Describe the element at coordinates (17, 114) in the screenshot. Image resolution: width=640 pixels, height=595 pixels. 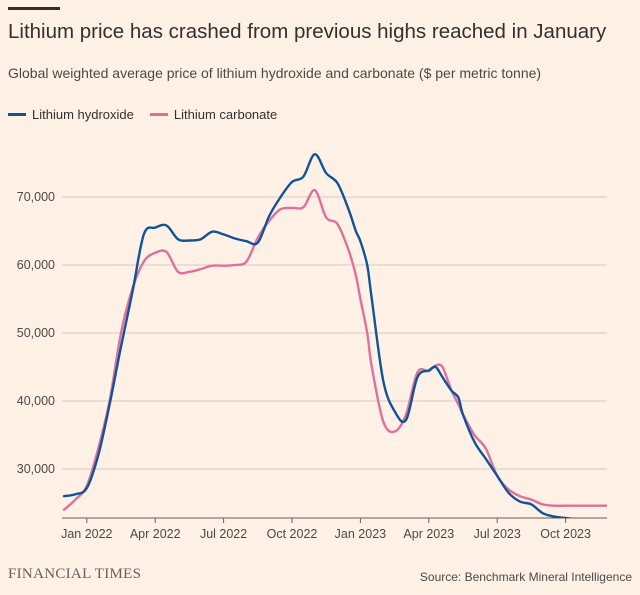
I see `legend-swatch-hydroxide` at that location.